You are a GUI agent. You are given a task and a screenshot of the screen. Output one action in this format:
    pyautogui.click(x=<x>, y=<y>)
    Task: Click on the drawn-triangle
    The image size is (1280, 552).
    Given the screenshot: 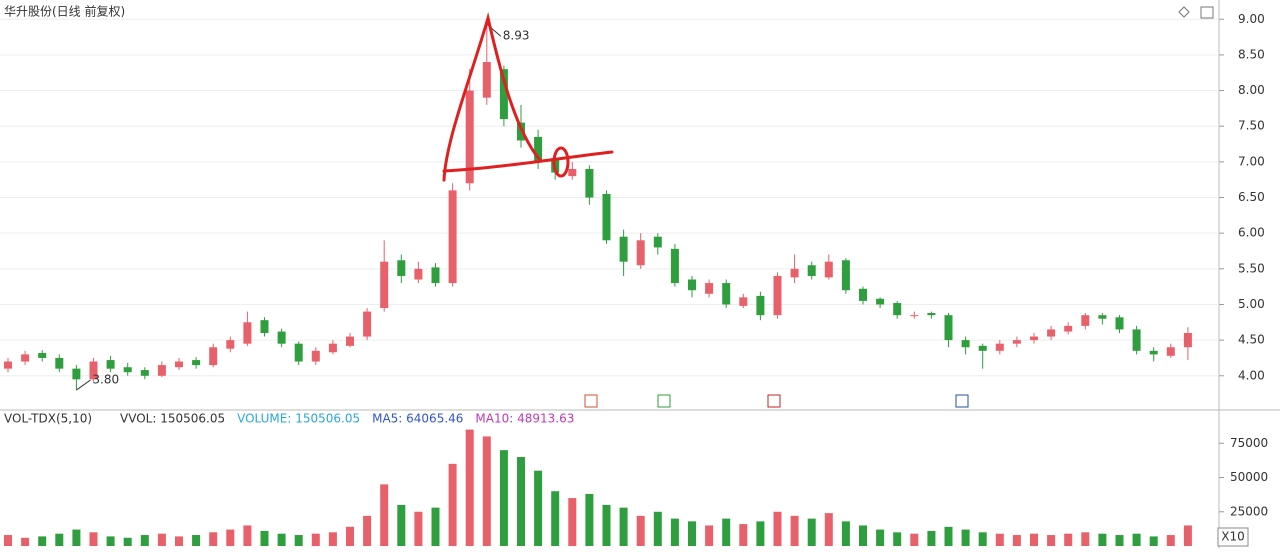 What is the action you would take?
    pyautogui.click(x=492, y=97)
    